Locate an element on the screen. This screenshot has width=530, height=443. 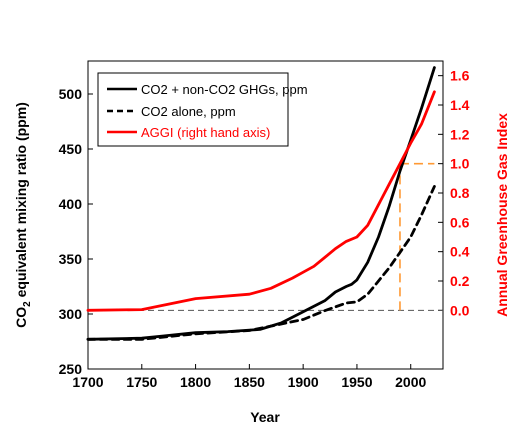
x-axis-ticks: 1700 1750 1800 1850 1900 1950 2000 is located at coordinates (249, 377).